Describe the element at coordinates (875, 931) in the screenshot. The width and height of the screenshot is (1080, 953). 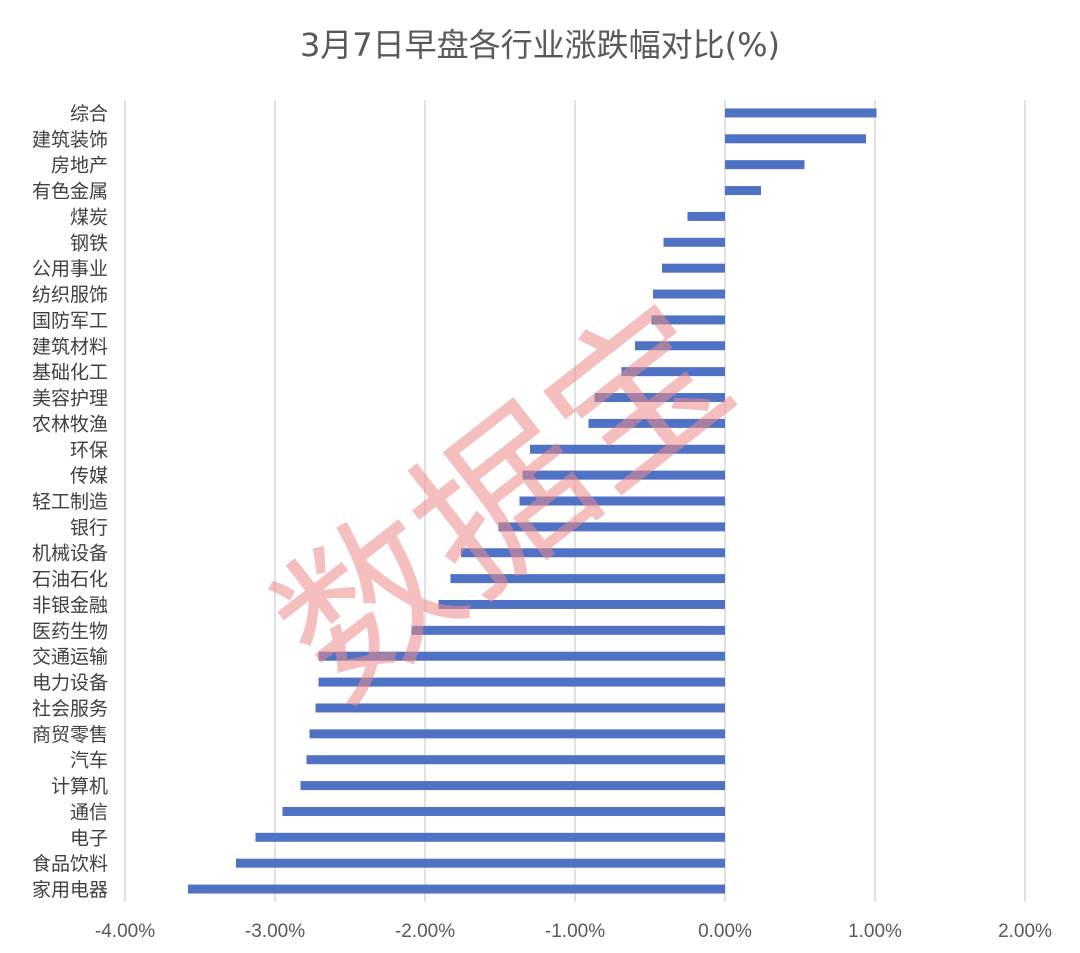
I see `x-tick-label: 1.00%` at that location.